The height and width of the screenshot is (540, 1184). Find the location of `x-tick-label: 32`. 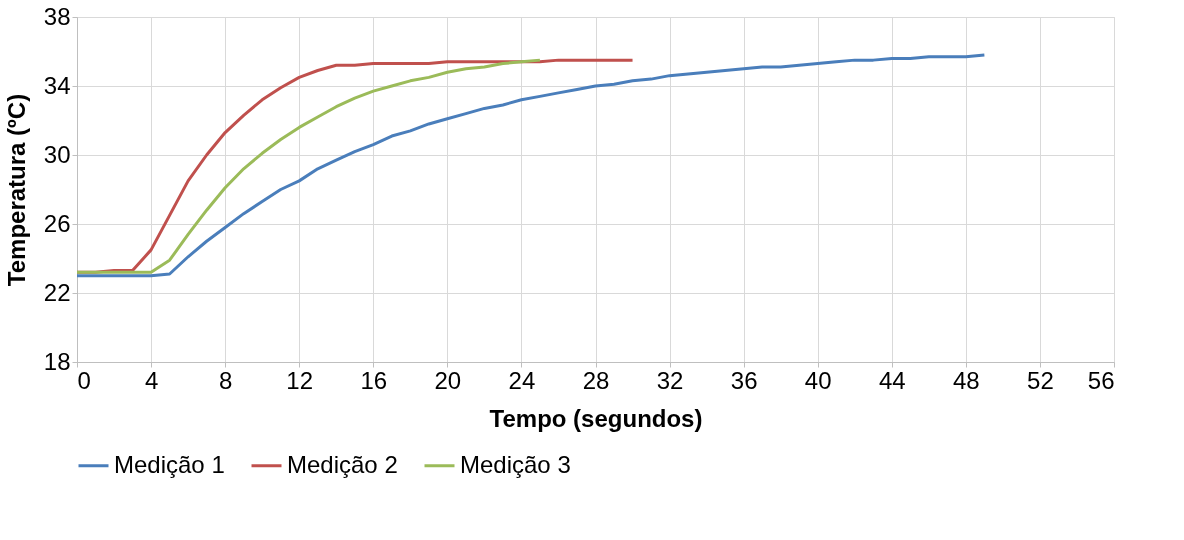

x-tick-label: 32 is located at coordinates (670, 380).